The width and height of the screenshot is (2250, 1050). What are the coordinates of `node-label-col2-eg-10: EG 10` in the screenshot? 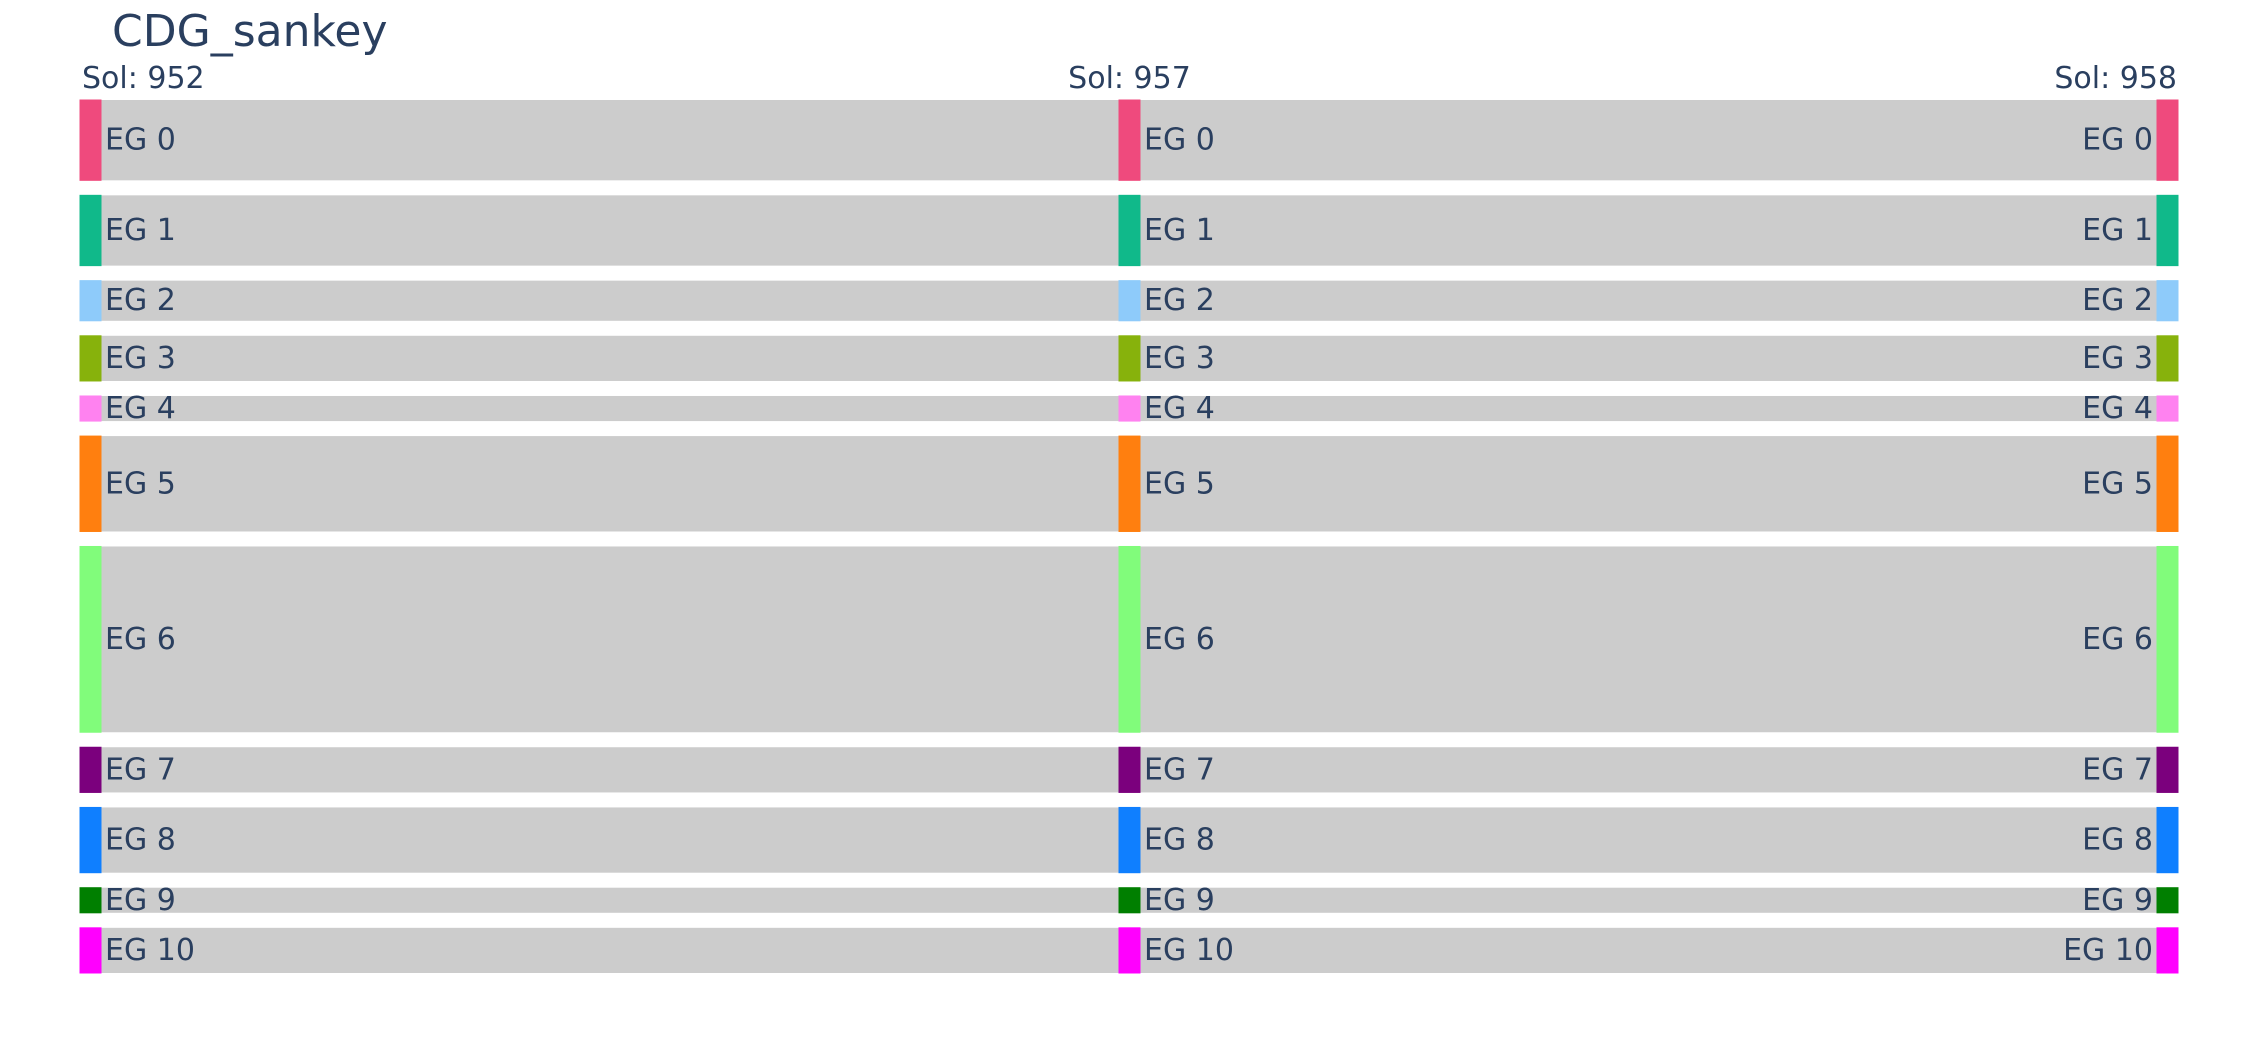 It's located at (2108, 950).